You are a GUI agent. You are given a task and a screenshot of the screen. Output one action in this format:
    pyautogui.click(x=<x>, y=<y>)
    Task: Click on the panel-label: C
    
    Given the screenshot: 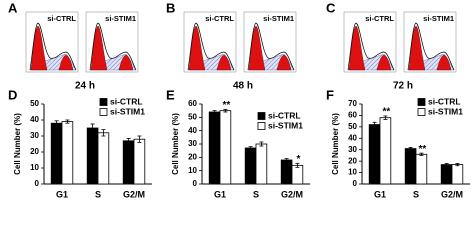 What is the action you would take?
    pyautogui.click(x=331, y=7)
    